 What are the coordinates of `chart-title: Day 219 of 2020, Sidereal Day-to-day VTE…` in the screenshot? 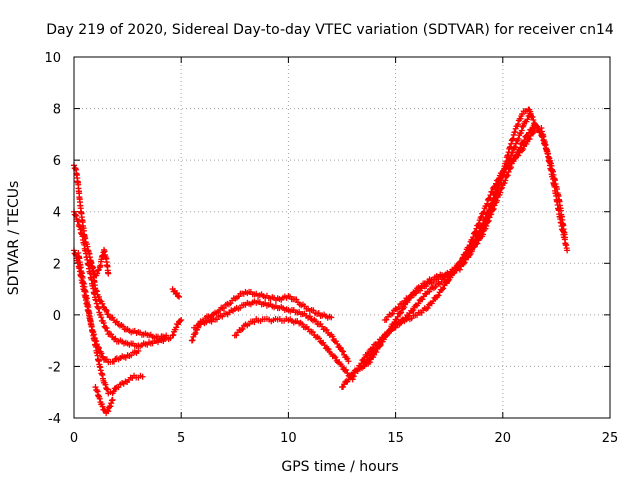 It's located at (330, 30).